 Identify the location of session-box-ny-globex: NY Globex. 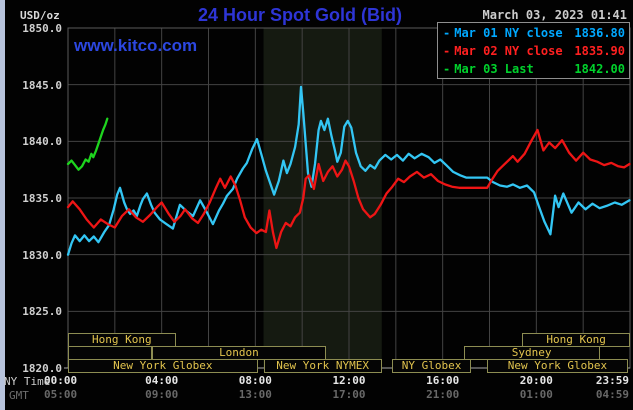
(431, 366).